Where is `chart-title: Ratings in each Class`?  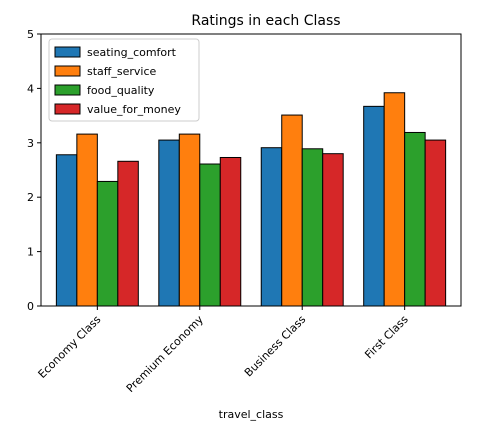
chart-title: Ratings in each Class is located at coordinates (265, 21).